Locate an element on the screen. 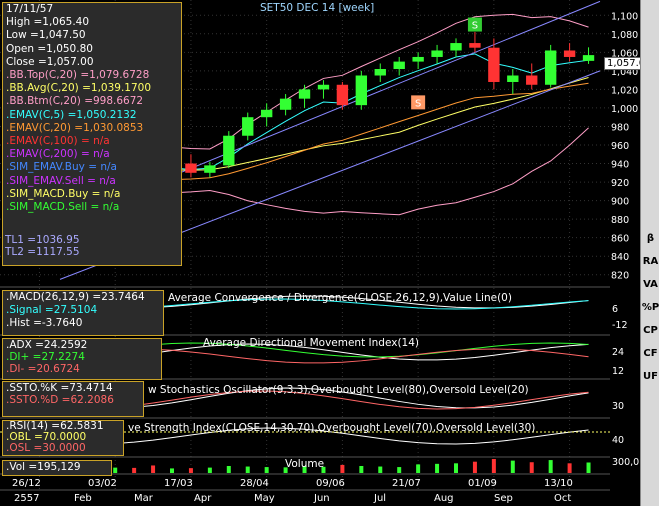 The height and width of the screenshot is (506, 659). month-label: Jun is located at coordinates (321, 498).